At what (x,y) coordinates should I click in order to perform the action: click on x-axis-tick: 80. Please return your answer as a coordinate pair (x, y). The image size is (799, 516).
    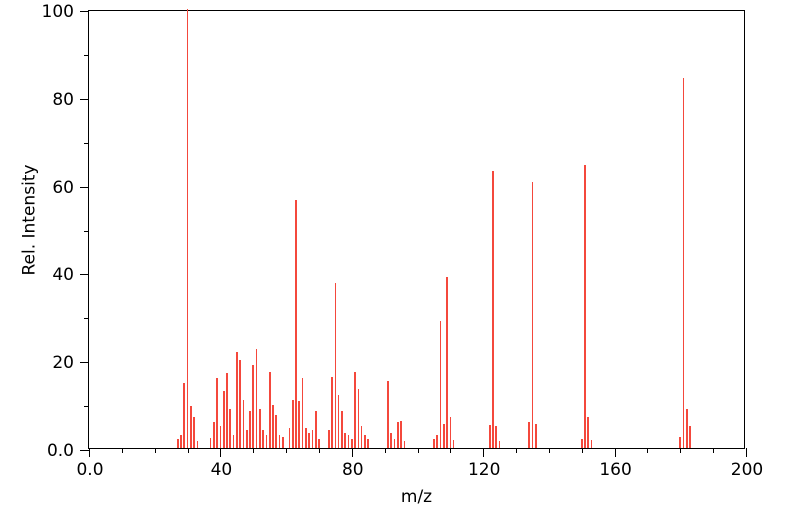
    Looking at the image, I should click on (353, 464).